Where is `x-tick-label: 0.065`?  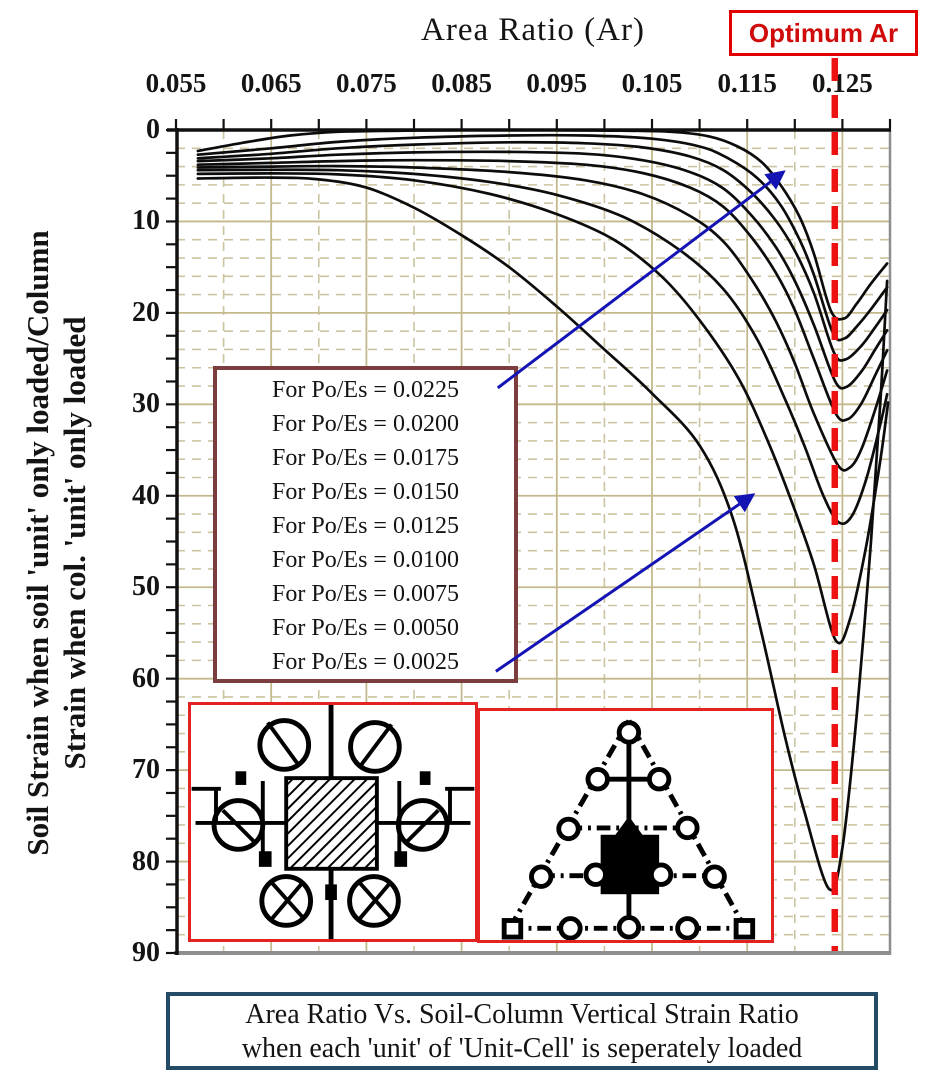
x-tick-label: 0.065 is located at coordinates (271, 83).